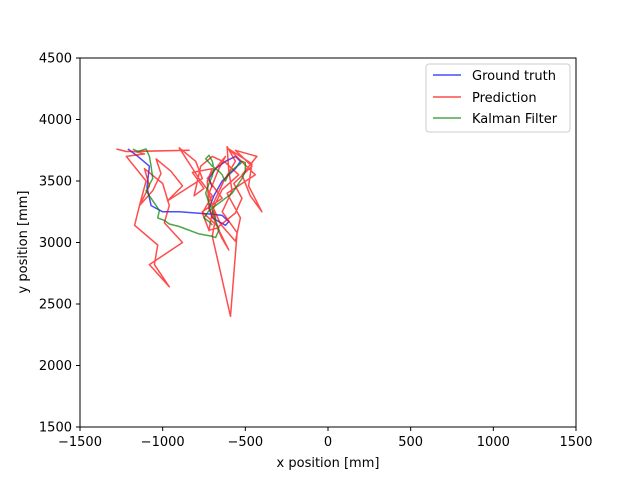 The width and height of the screenshot is (640, 480). What do you see at coordinates (245, 442) in the screenshot?
I see `x-tick-label: −500` at bounding box center [245, 442].